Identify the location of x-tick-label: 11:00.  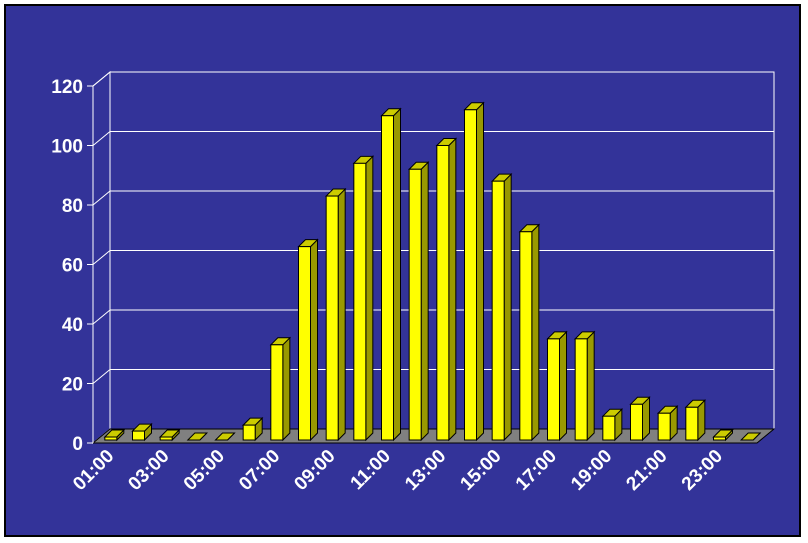
(371, 470).